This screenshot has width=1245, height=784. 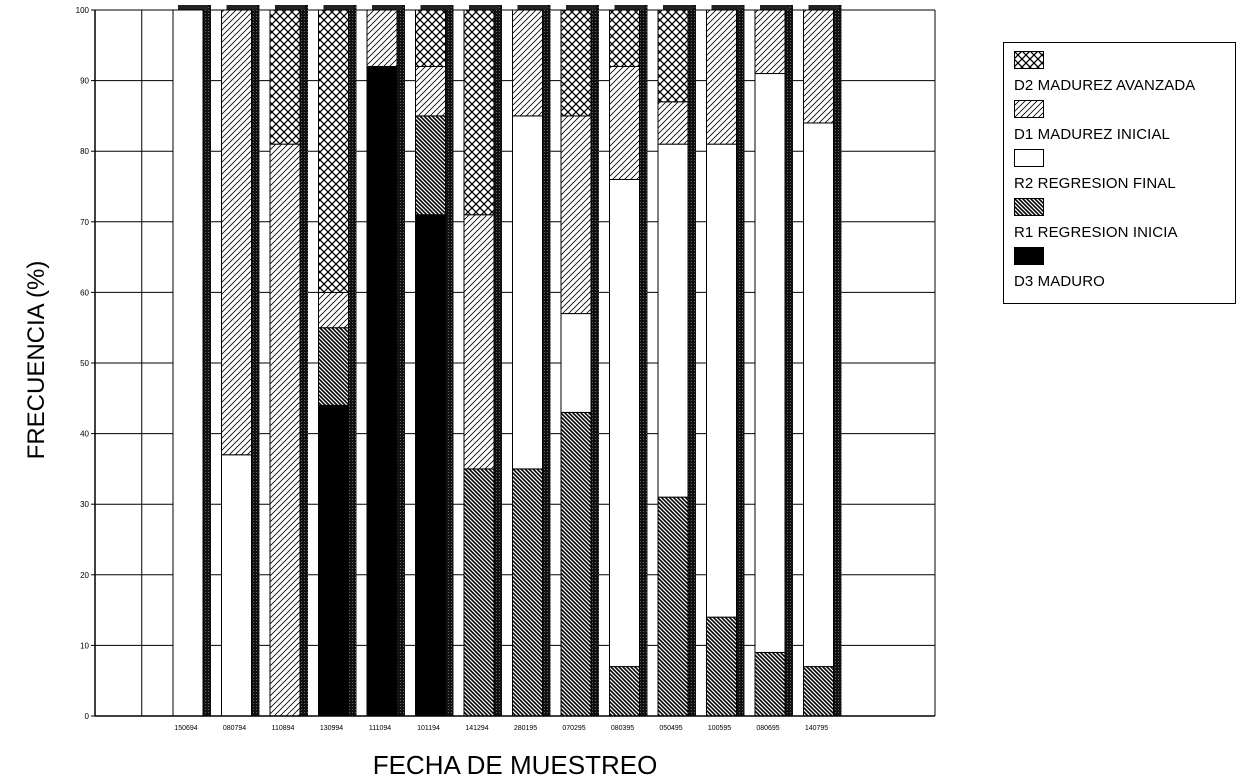 What do you see at coordinates (84, 504) in the screenshot?
I see `y-tick-label: 30` at bounding box center [84, 504].